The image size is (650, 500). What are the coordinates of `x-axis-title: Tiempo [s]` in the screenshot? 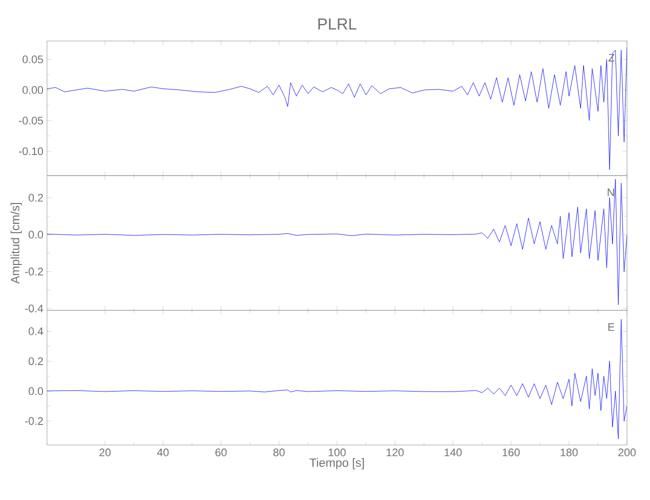 It's located at (337, 464).